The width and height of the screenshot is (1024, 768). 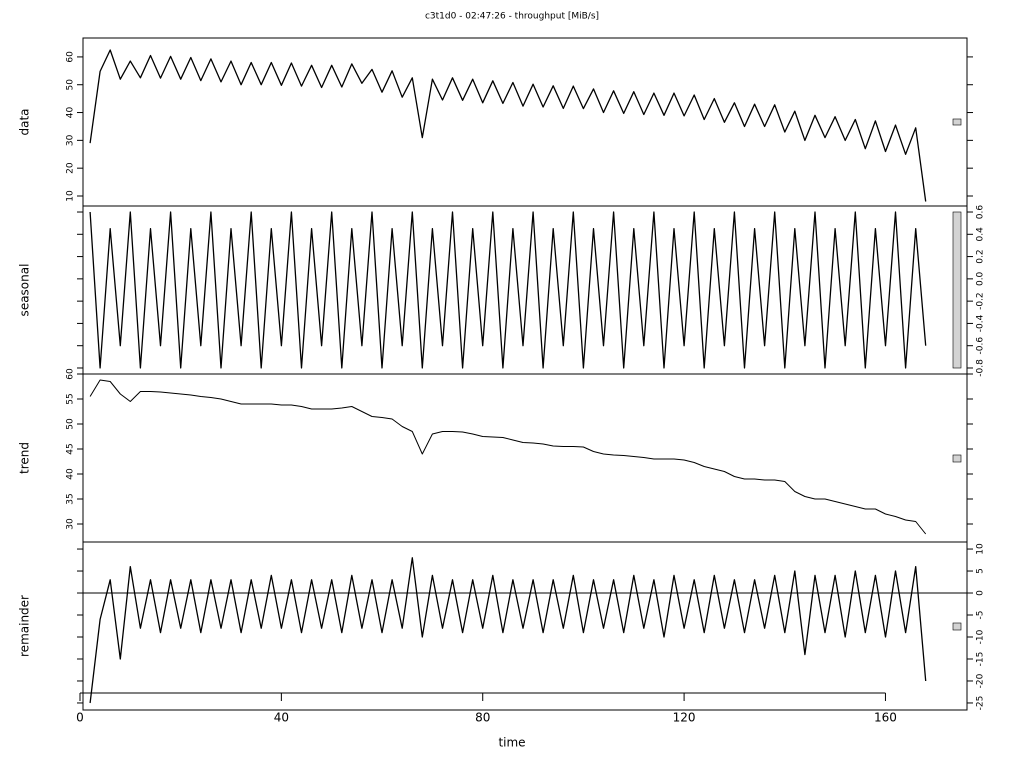 What do you see at coordinates (511, 743) in the screenshot?
I see `x-axis-label: time` at bounding box center [511, 743].